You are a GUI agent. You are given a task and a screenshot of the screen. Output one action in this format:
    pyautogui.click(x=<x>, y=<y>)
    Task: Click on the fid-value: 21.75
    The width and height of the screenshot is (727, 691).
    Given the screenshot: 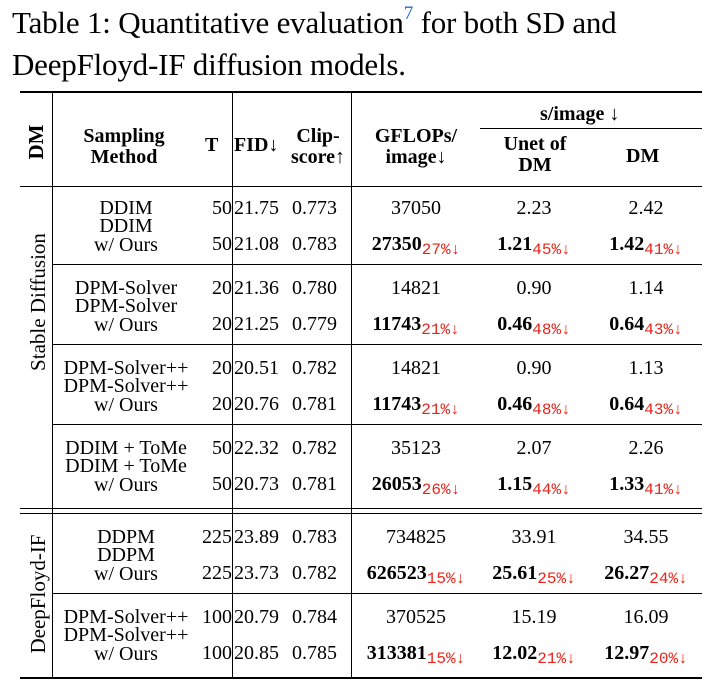 What is the action you would take?
    pyautogui.click(x=256, y=208)
    